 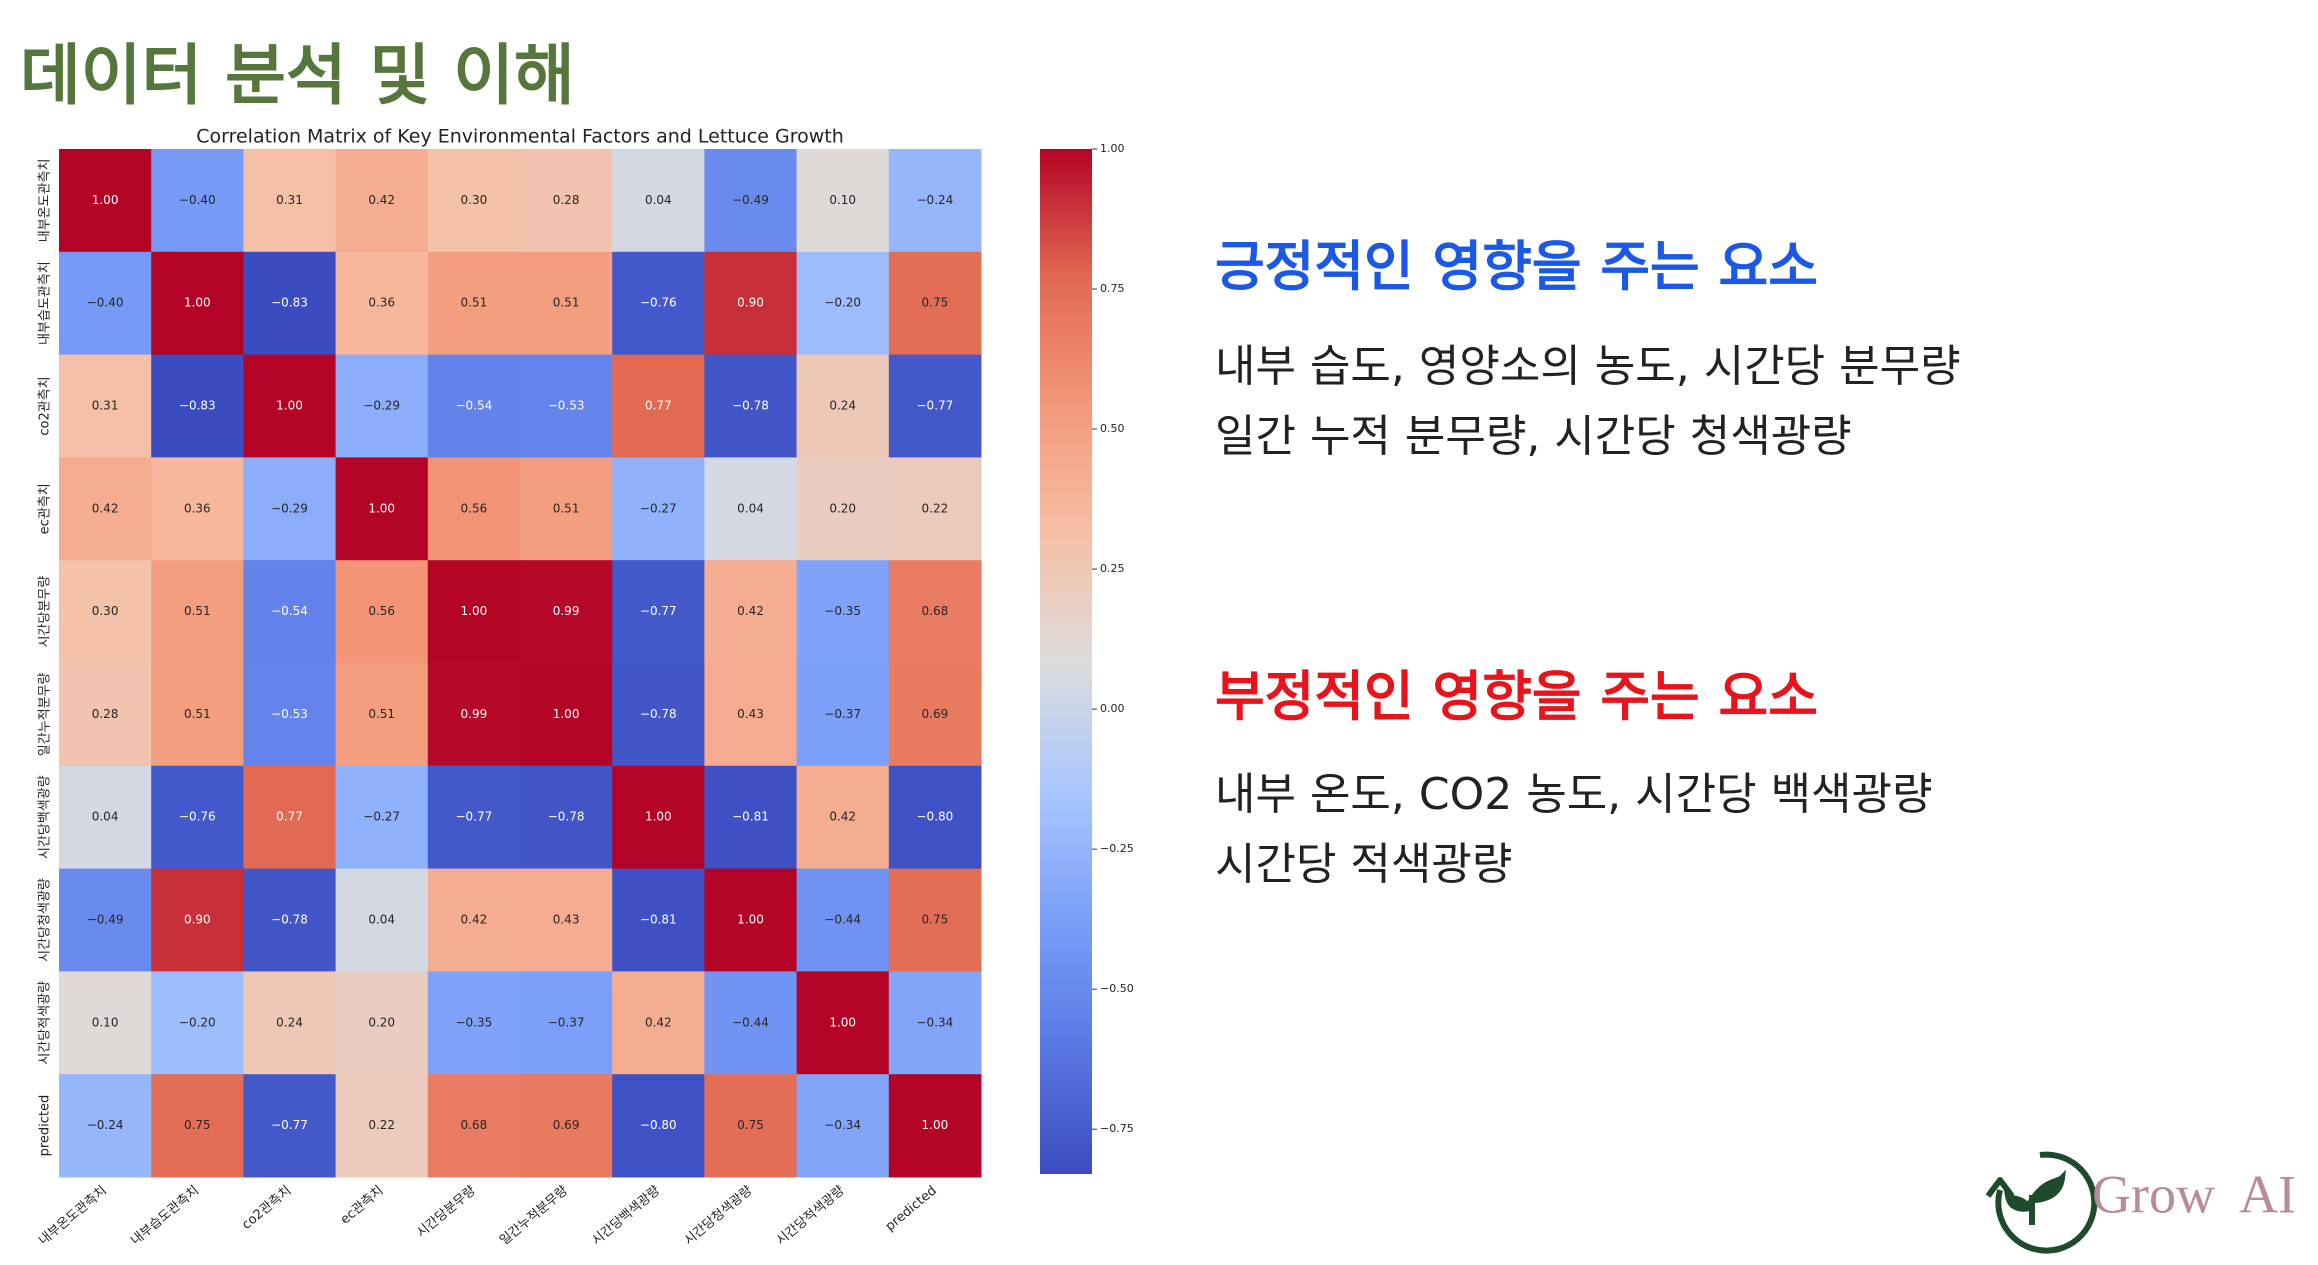 What do you see at coordinates (381, 303) in the screenshot?
I see `cell-label: 0.36` at bounding box center [381, 303].